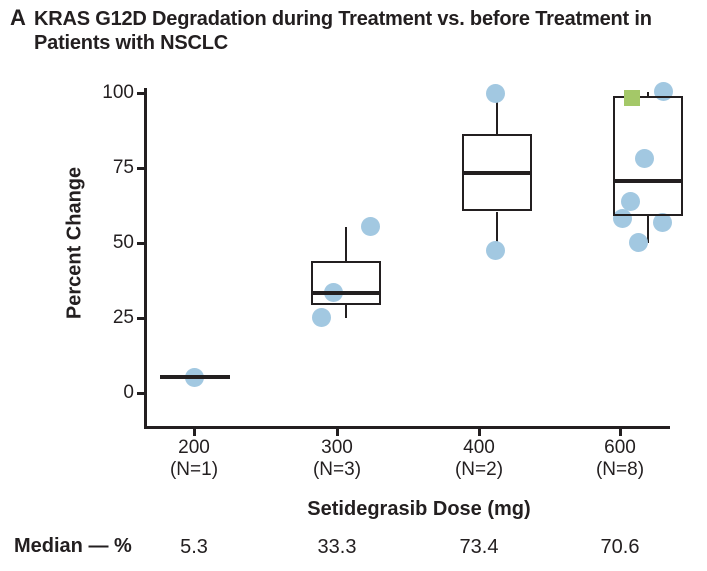  I want to click on y-tick-label: 0, so click(128, 392).